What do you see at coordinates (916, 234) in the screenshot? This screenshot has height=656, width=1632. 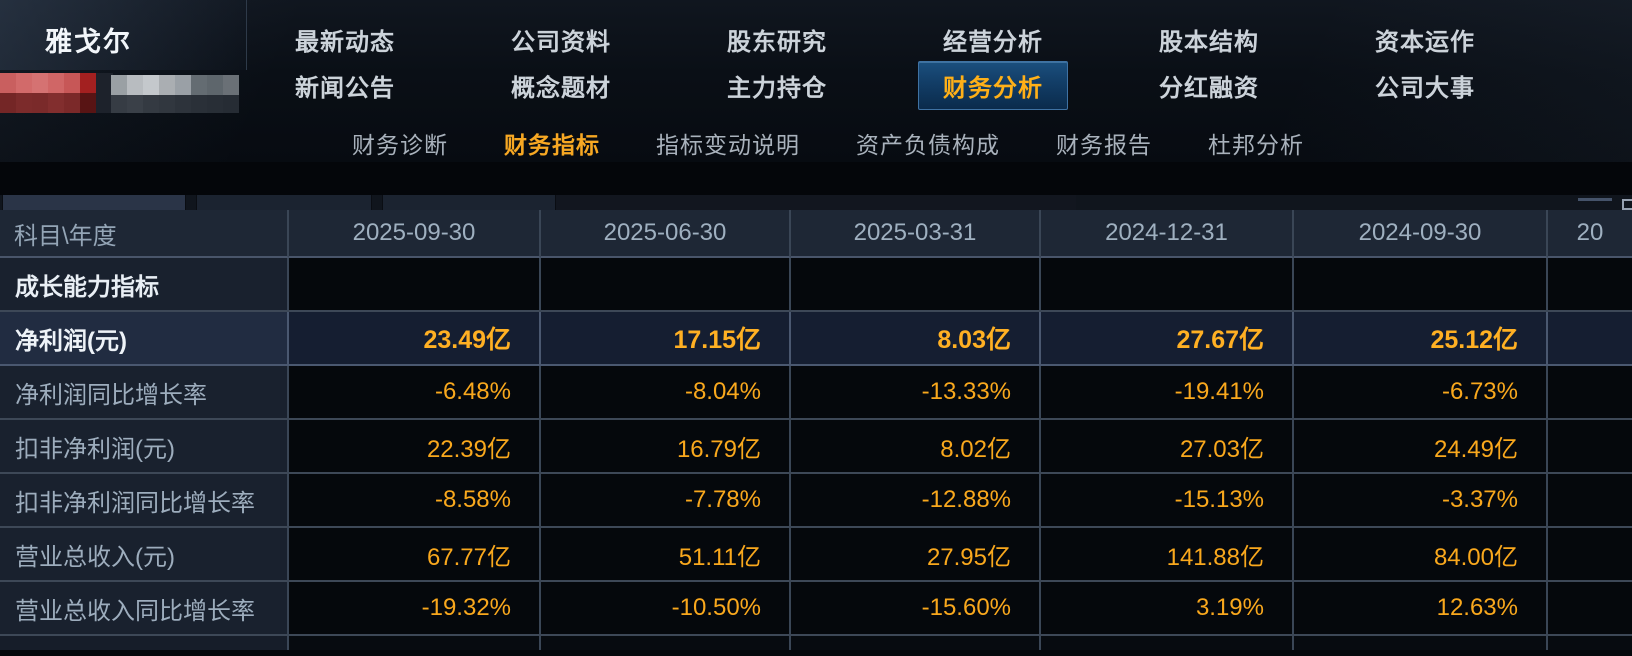 I see `col-header-2: 2025-03-31` at bounding box center [916, 234].